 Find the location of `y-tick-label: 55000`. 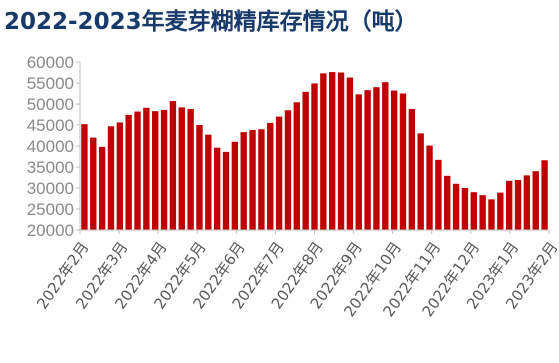

y-tick-label: 55000 is located at coordinates (50, 83).